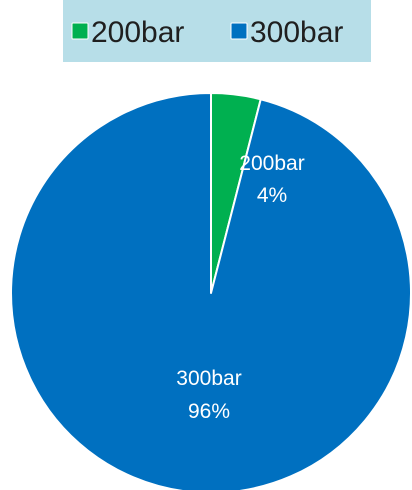 The height and width of the screenshot is (490, 412). I want to click on legend-label-200bar: 200bar, so click(137, 32).